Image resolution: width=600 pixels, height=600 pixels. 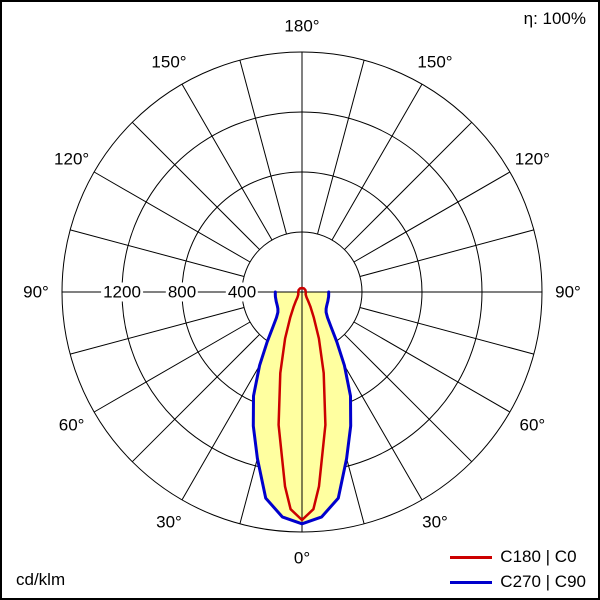 What do you see at coordinates (302, 558) in the screenshot?
I see `angle-tick-label: 0°` at bounding box center [302, 558].